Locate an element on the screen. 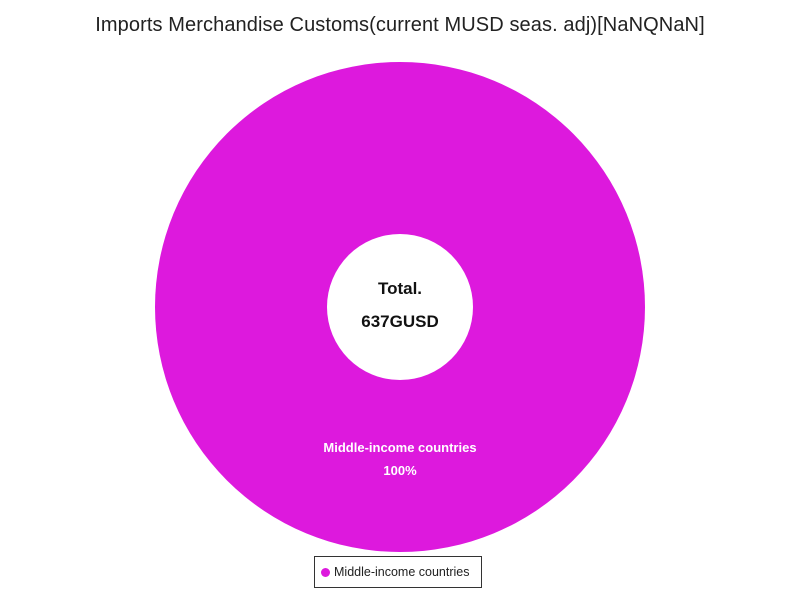 The image size is (800, 600). legend-swatch-middle-income is located at coordinates (325, 572).